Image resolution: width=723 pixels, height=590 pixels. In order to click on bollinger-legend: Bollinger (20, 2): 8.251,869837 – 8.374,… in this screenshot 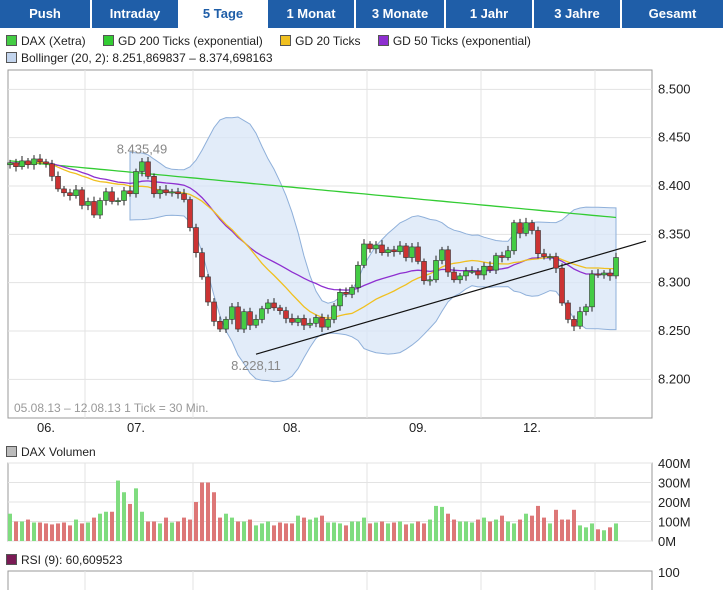, I will do `click(146, 58)`.